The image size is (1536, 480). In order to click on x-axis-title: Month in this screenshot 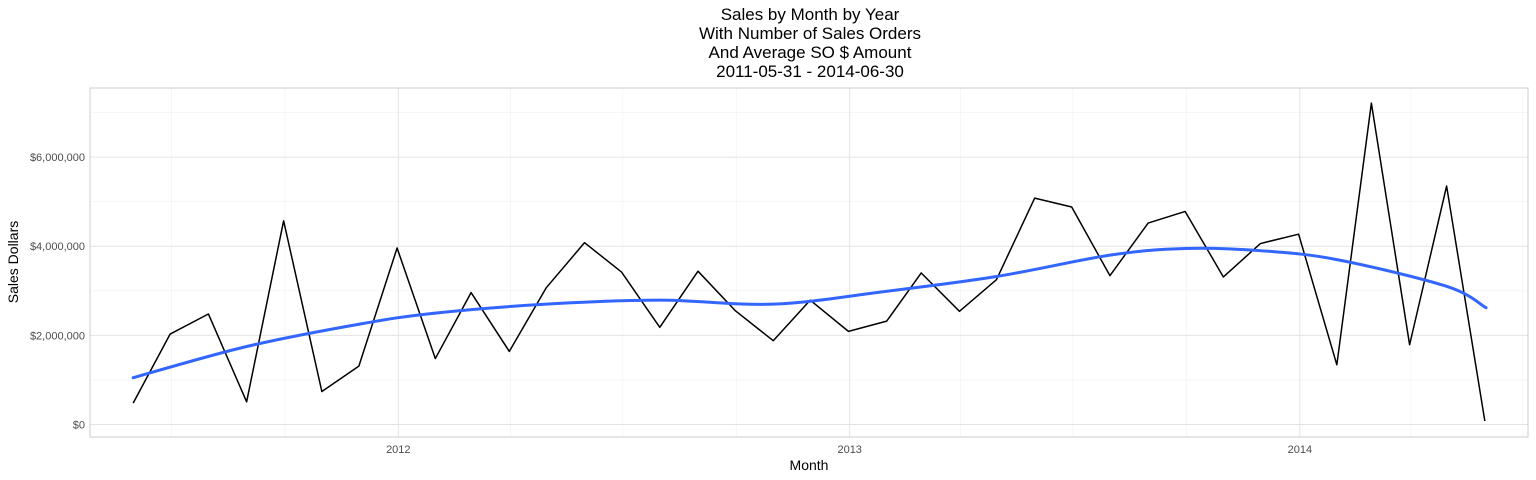, I will do `click(809, 465)`.